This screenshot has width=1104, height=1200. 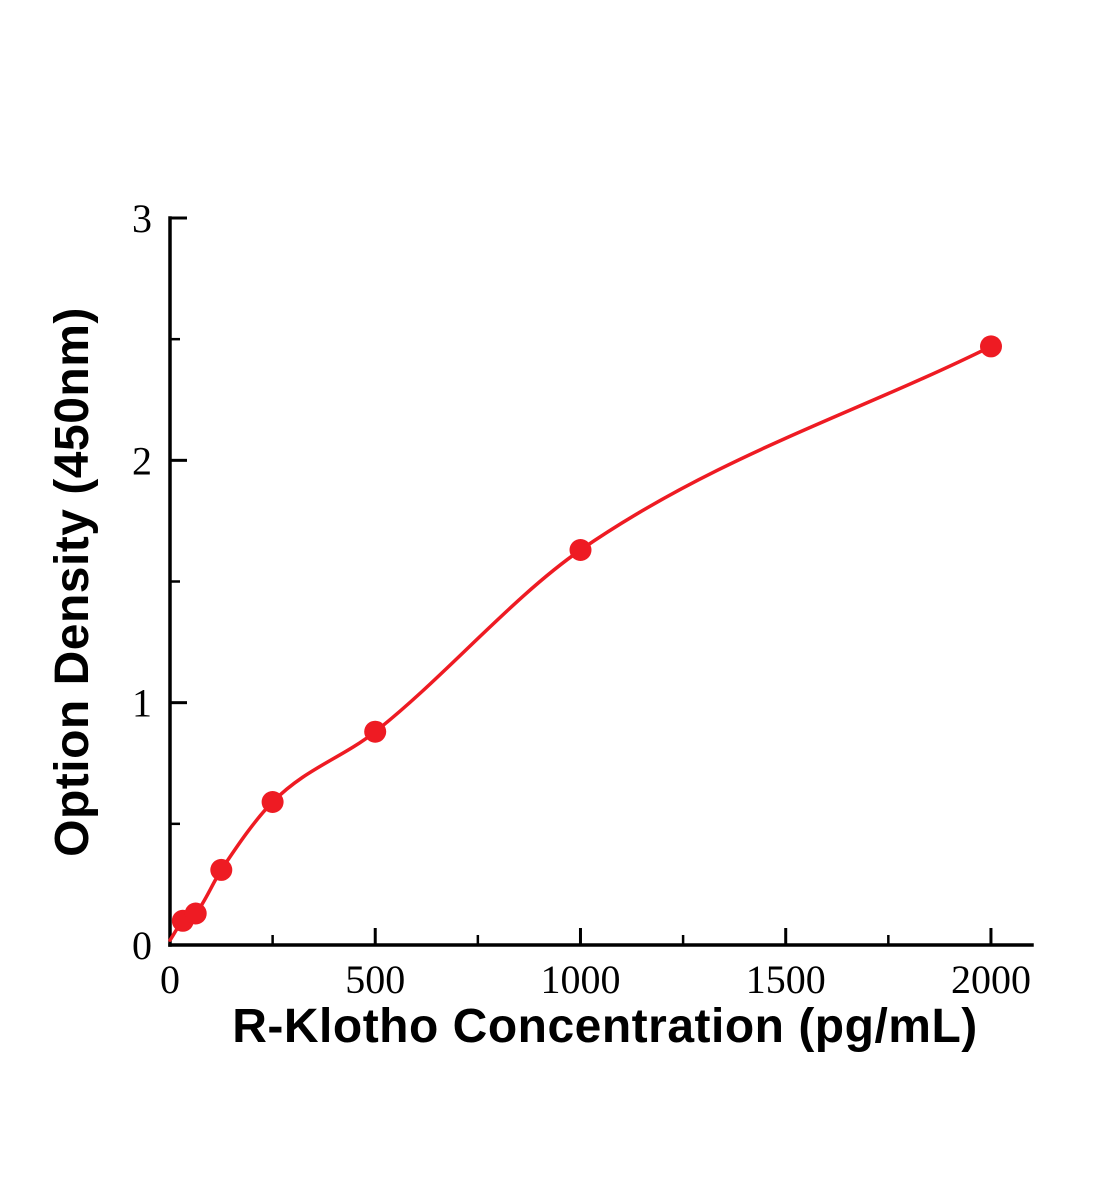 I want to click on x-axis-title: R-Klotho Concentration (pg/mL), so click(x=605, y=1026).